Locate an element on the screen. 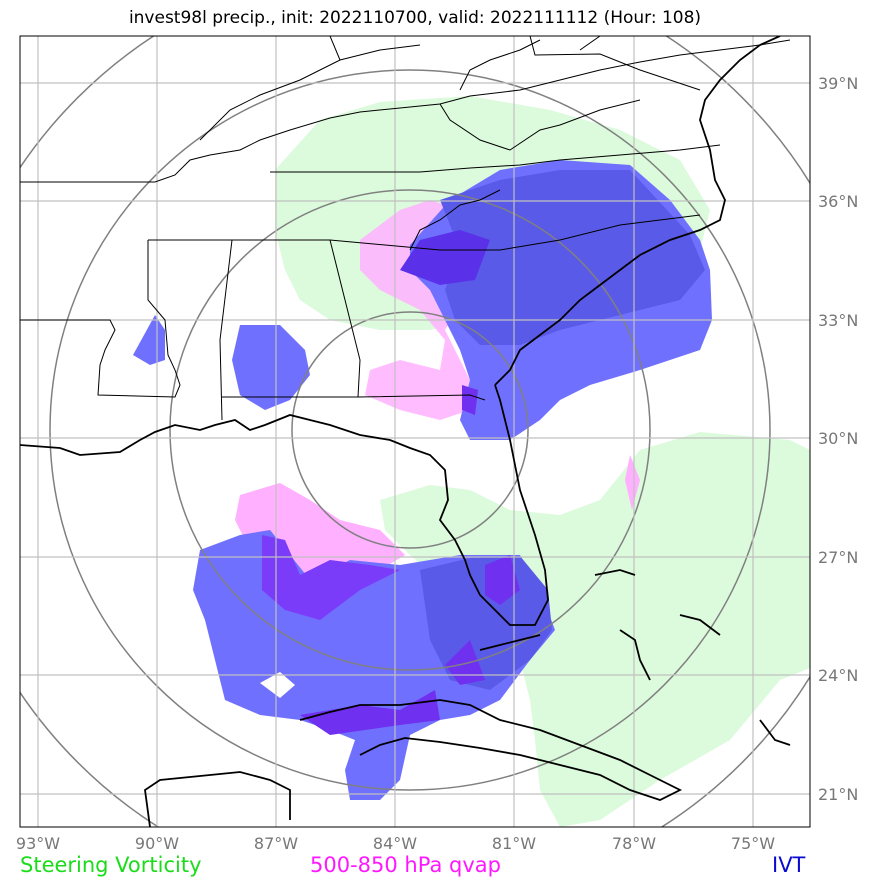  cuba is located at coordinates (491, 750).